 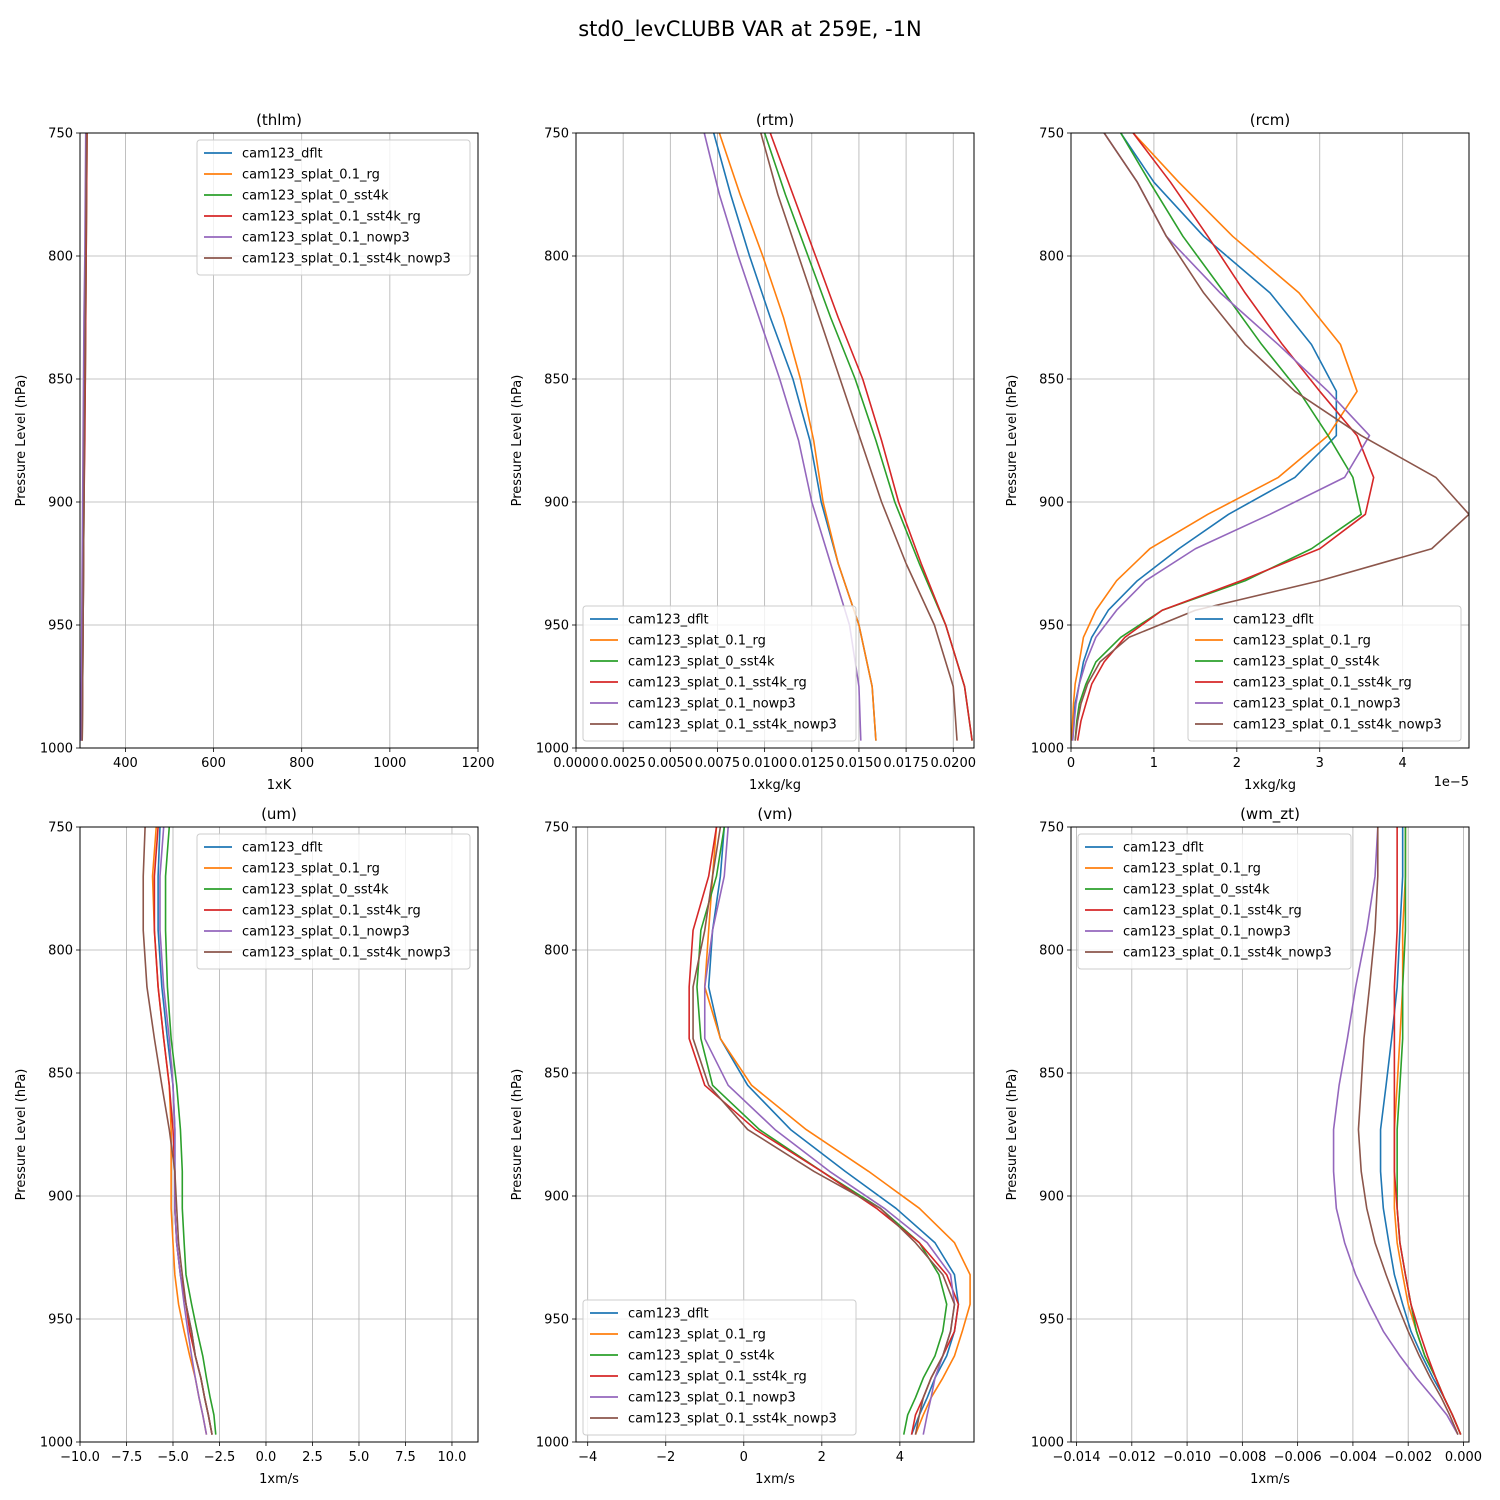 I want to click on x-tick-label: 2, so click(x=822, y=1457).